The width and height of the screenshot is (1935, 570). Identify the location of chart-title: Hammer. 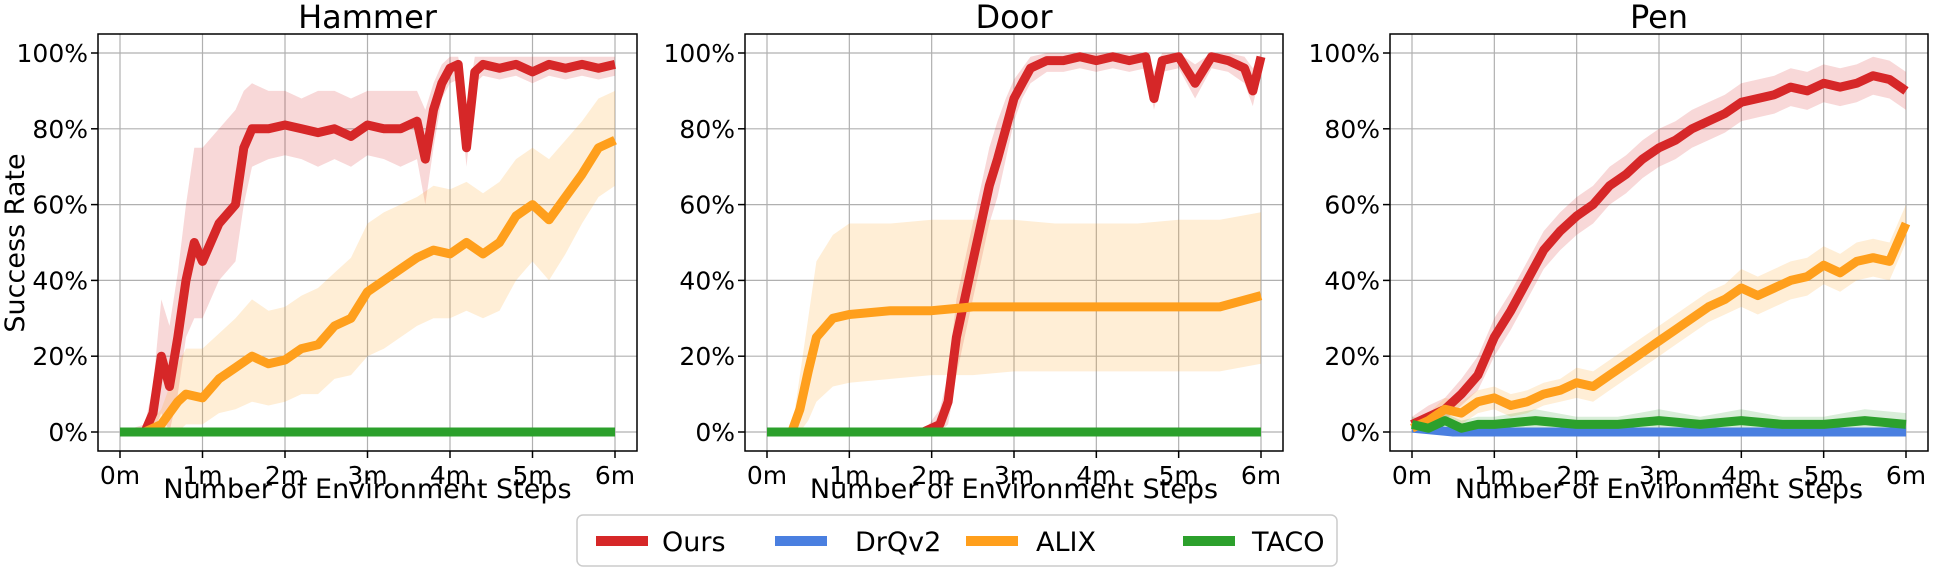
(368, 18).